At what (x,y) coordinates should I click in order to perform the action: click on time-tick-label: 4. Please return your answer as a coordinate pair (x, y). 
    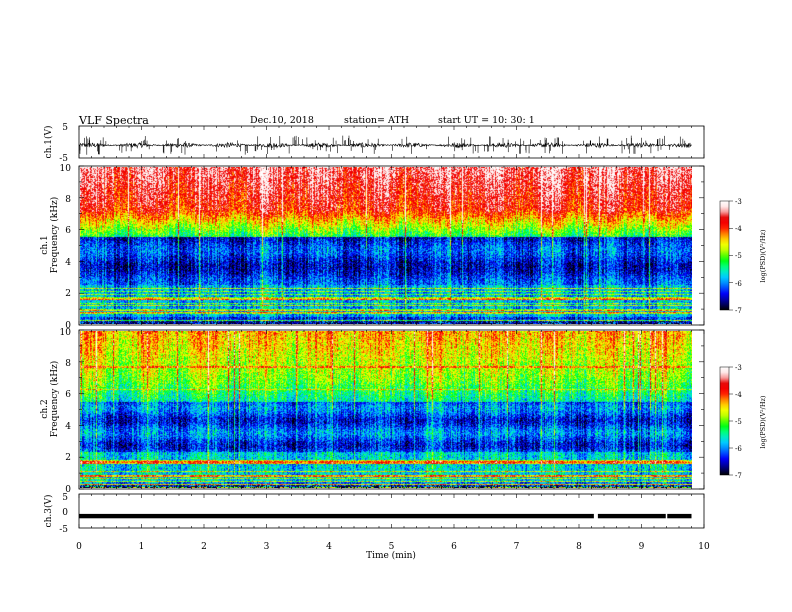
    Looking at the image, I should click on (329, 547).